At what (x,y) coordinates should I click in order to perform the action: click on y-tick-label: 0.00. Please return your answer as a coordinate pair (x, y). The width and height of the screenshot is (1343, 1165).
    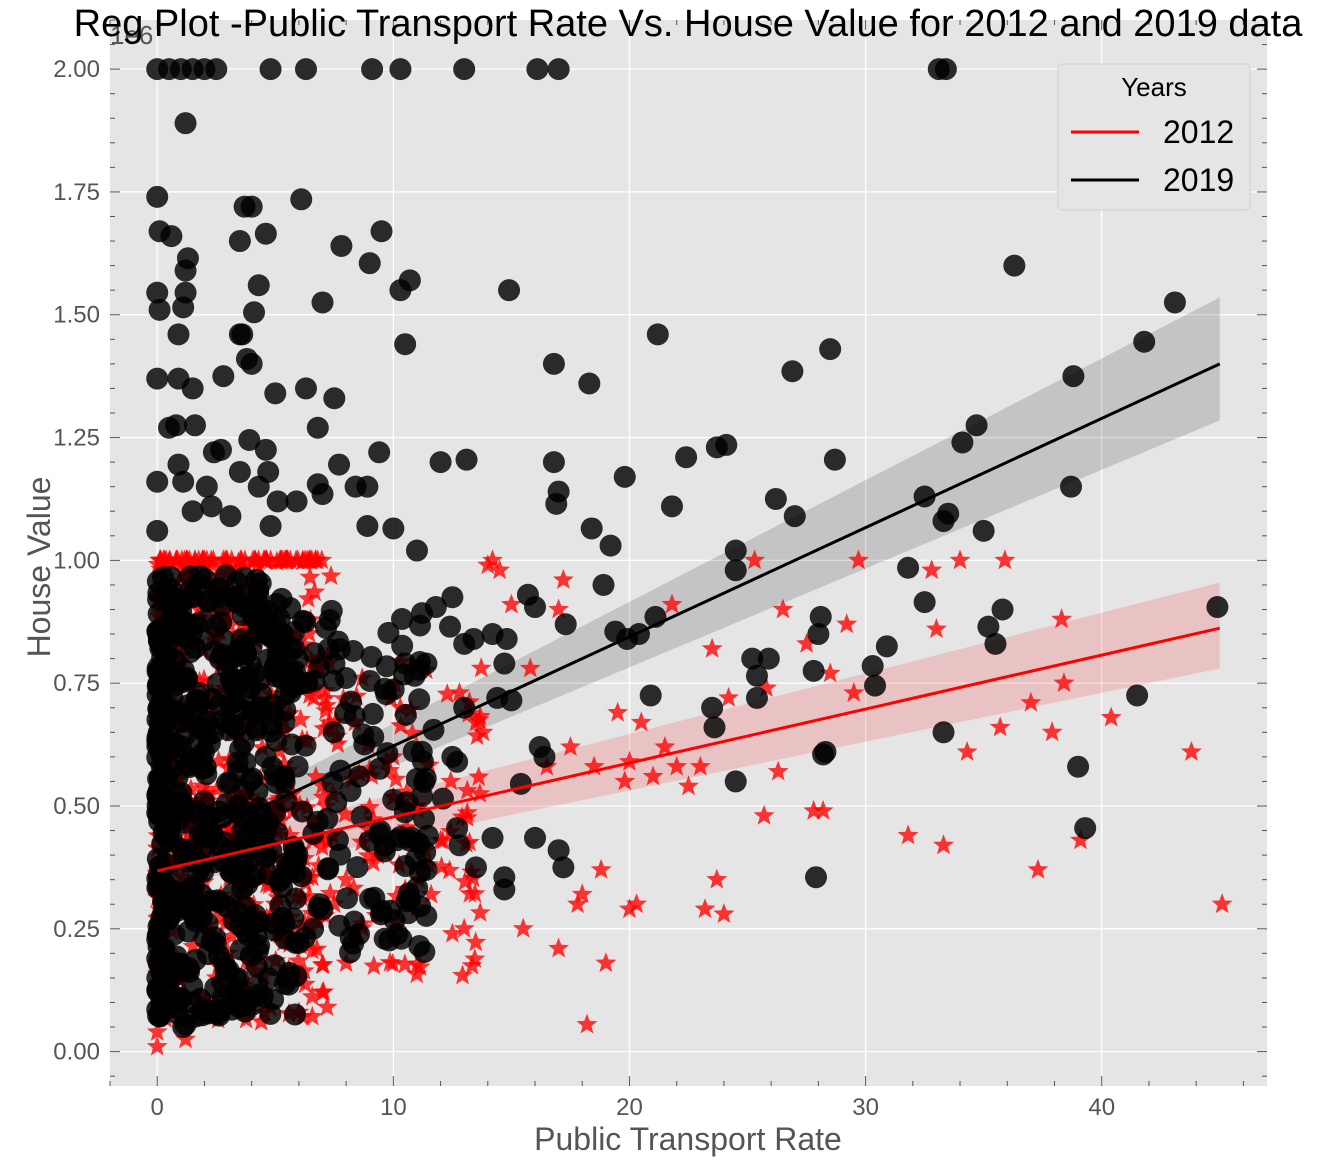
    Looking at the image, I should click on (76, 1052).